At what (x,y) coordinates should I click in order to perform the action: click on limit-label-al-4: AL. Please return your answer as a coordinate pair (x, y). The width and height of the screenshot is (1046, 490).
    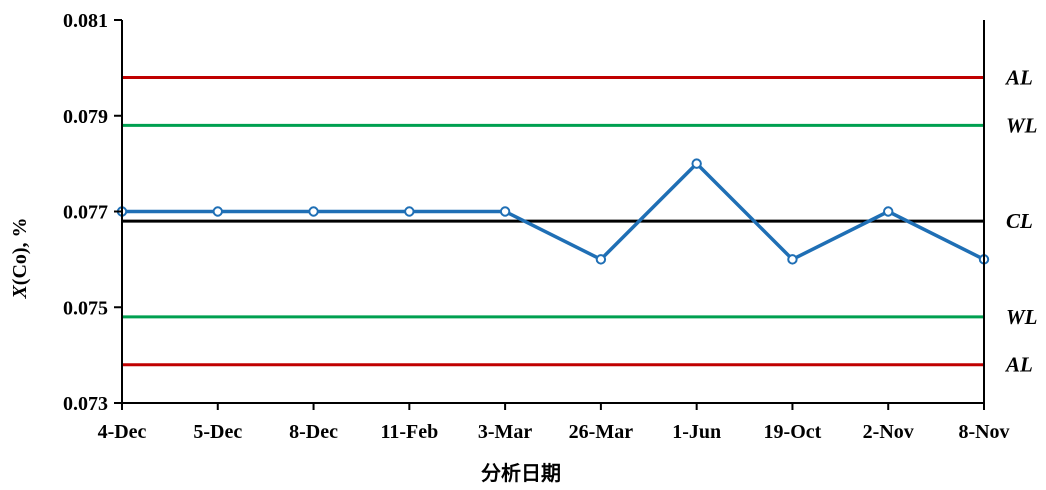
    Looking at the image, I should click on (1018, 365).